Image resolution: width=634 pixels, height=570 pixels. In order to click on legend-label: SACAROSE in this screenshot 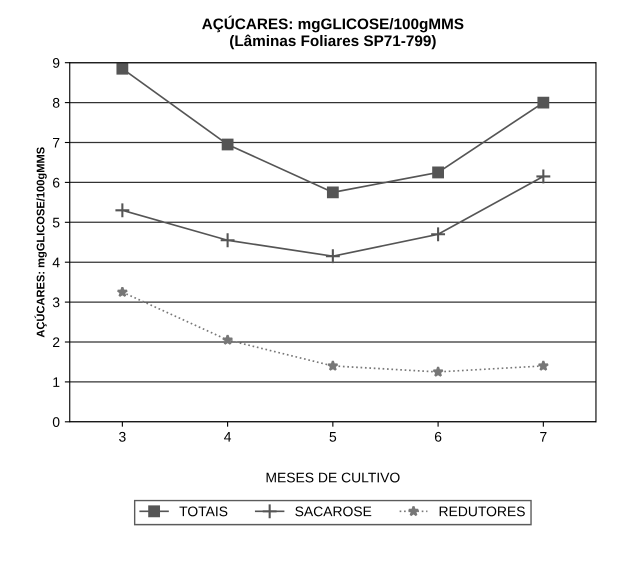, I will do `click(333, 511)`.